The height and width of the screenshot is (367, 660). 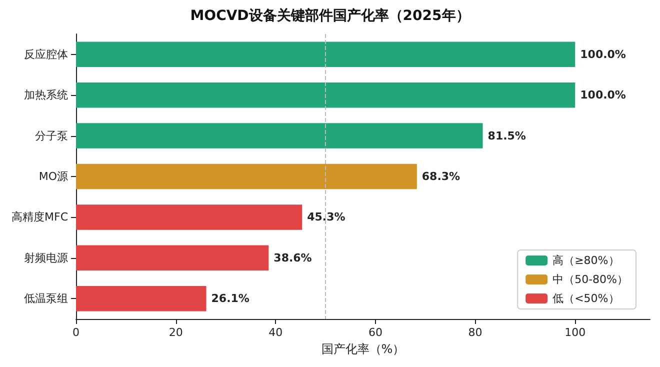 I want to click on data-label: 38.6%, so click(x=293, y=257).